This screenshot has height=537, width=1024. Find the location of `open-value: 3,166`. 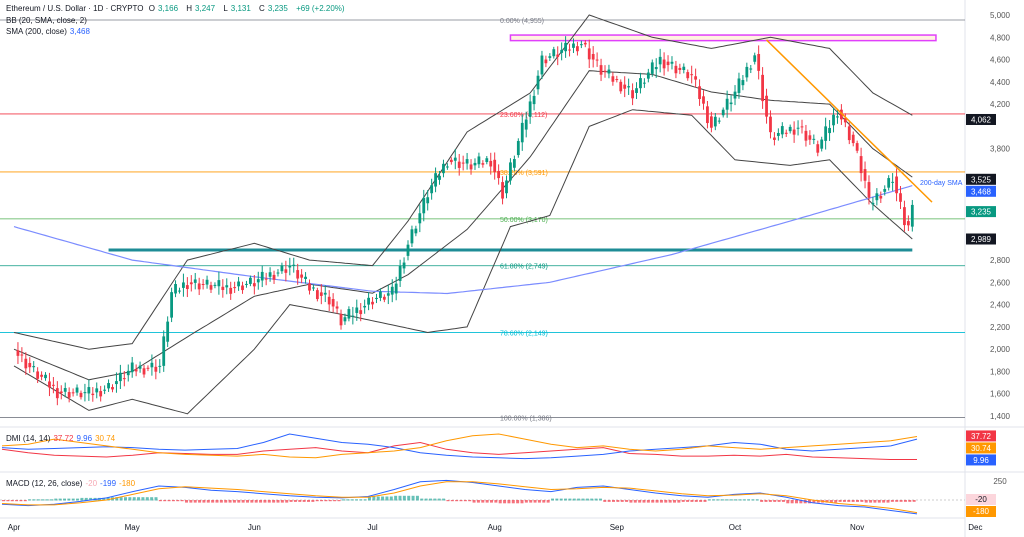

open-value: 3,166 is located at coordinates (168, 8).